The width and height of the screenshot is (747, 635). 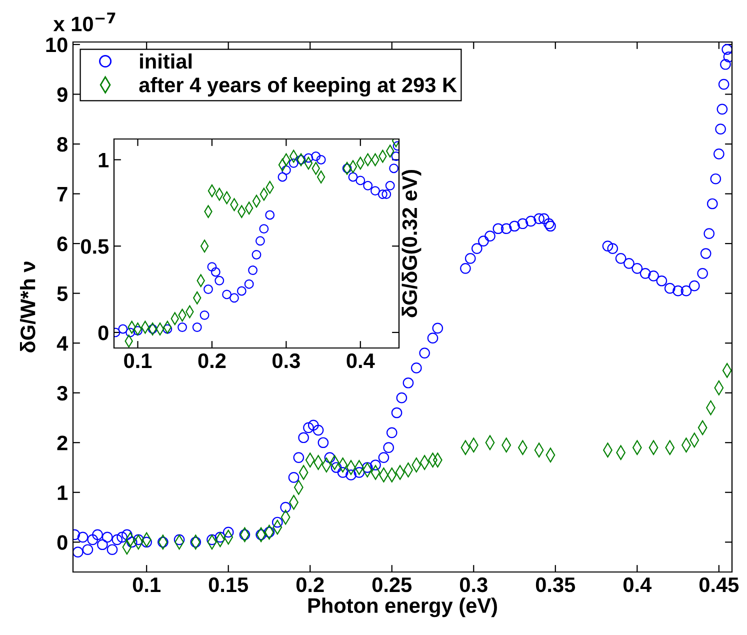 What do you see at coordinates (719, 584) in the screenshot?
I see `x-tick-label: 0.45` at bounding box center [719, 584].